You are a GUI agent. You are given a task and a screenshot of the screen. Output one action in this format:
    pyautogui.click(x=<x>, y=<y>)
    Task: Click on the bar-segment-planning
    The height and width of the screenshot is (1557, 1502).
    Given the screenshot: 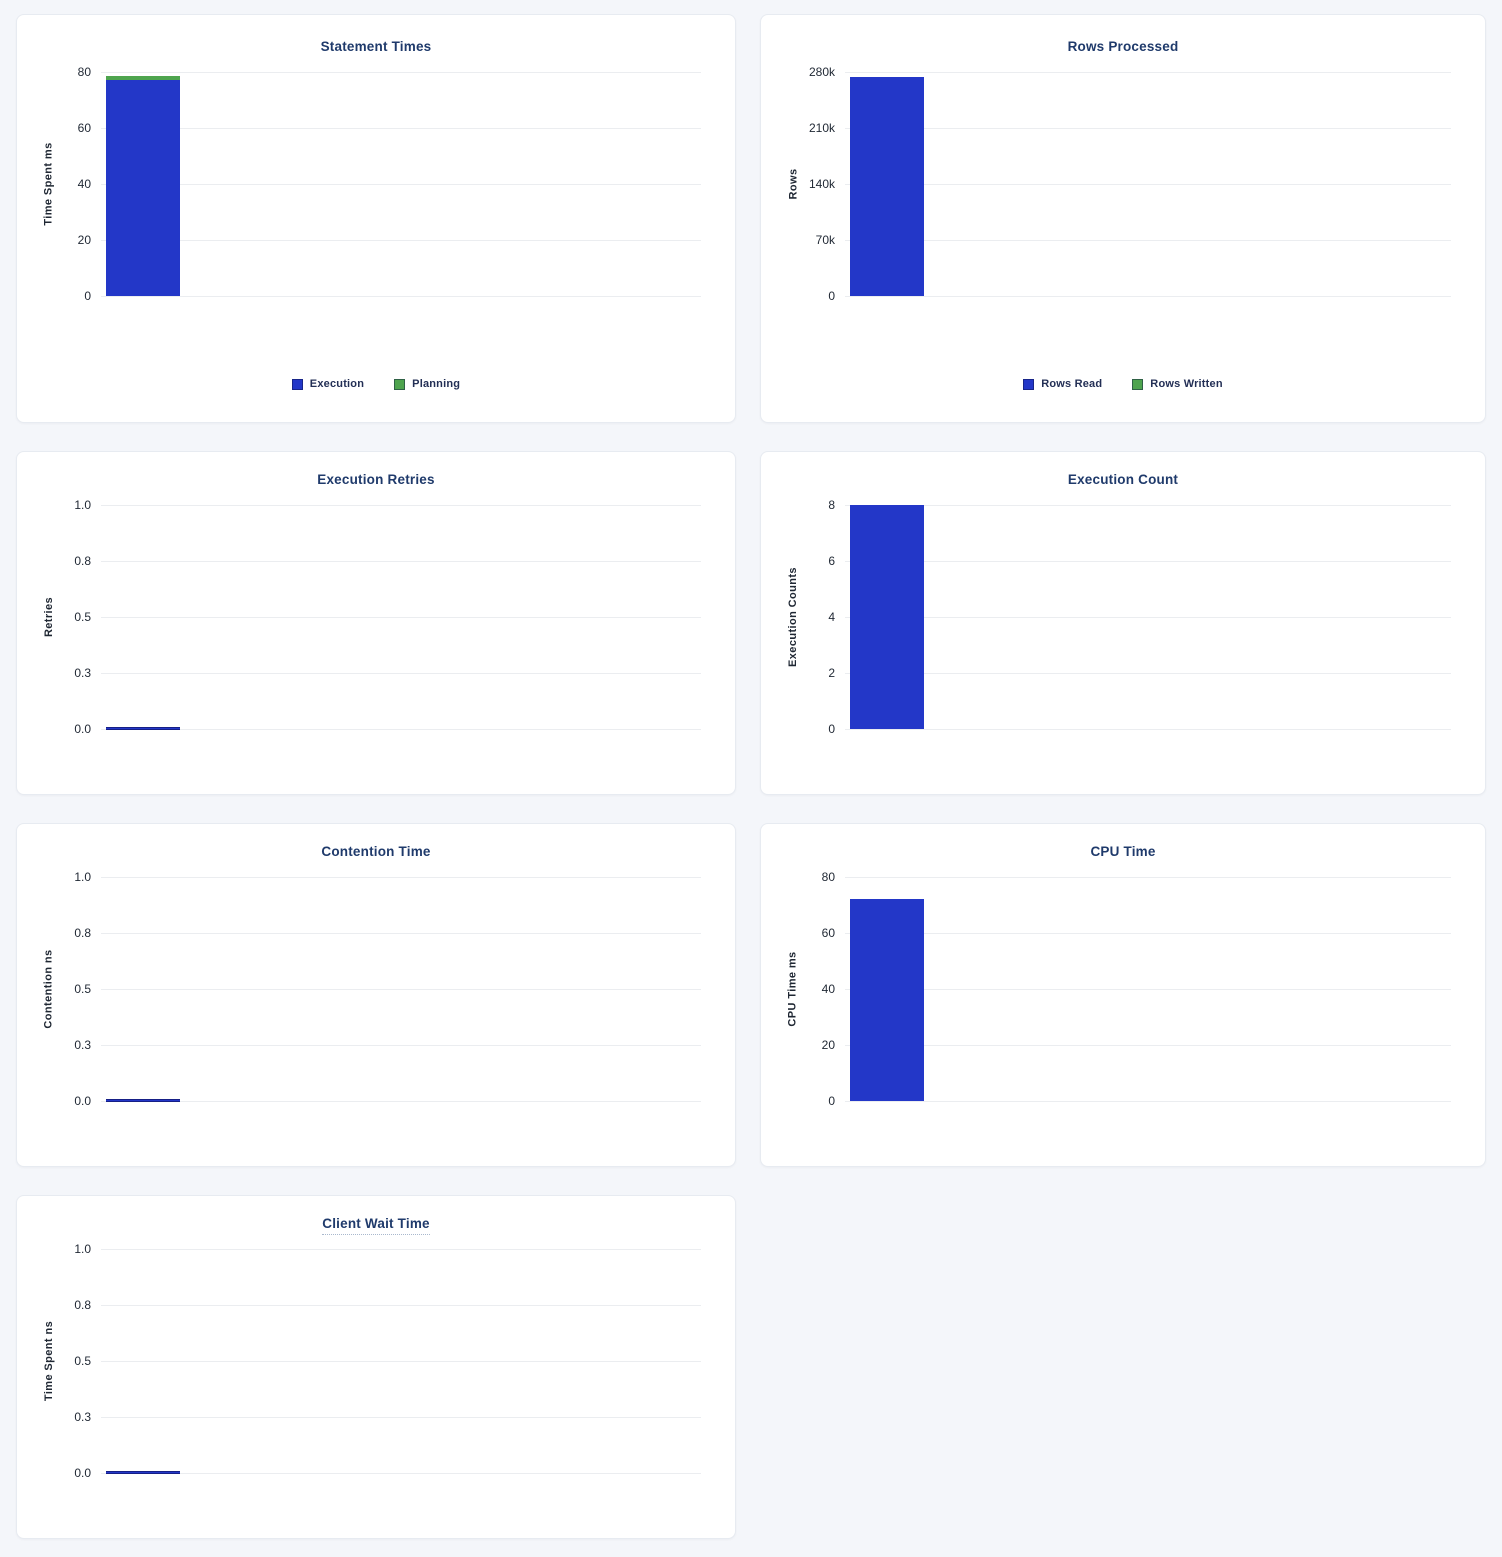 What is the action you would take?
    pyautogui.click(x=143, y=78)
    